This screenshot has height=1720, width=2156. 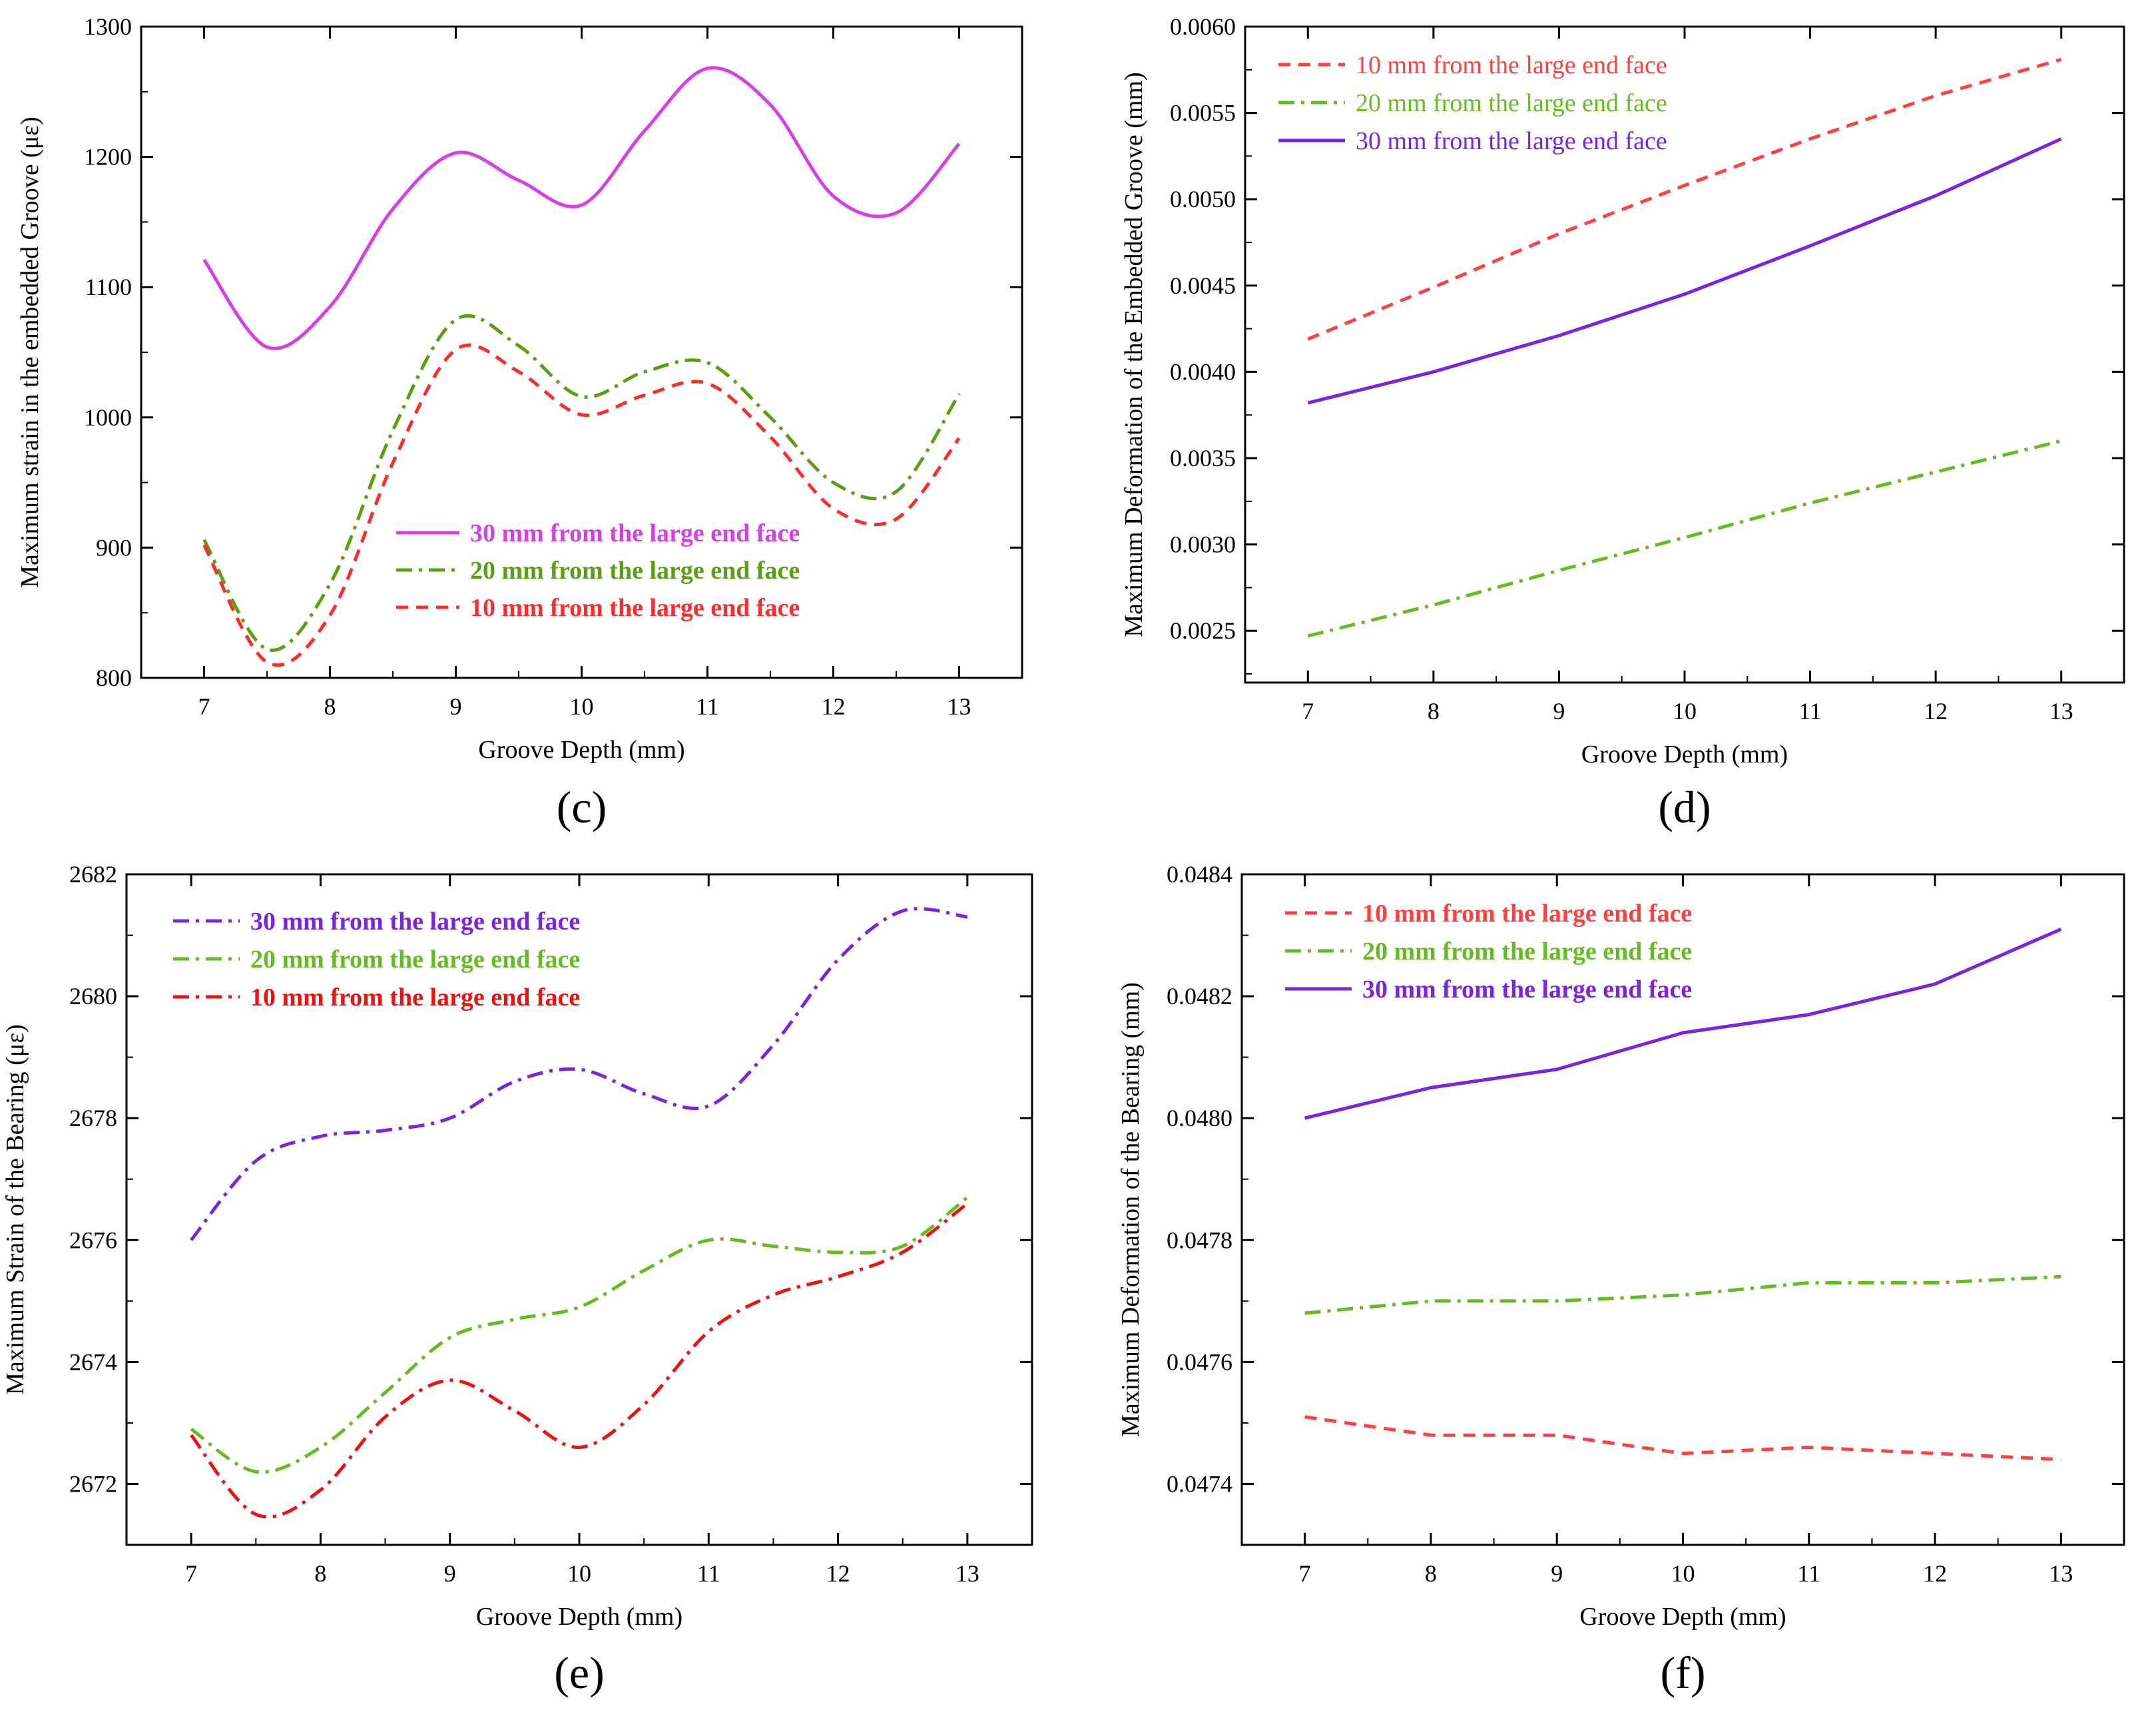 What do you see at coordinates (1199, 1118) in the screenshot?
I see `y-tick-label: 0.0480` at bounding box center [1199, 1118].